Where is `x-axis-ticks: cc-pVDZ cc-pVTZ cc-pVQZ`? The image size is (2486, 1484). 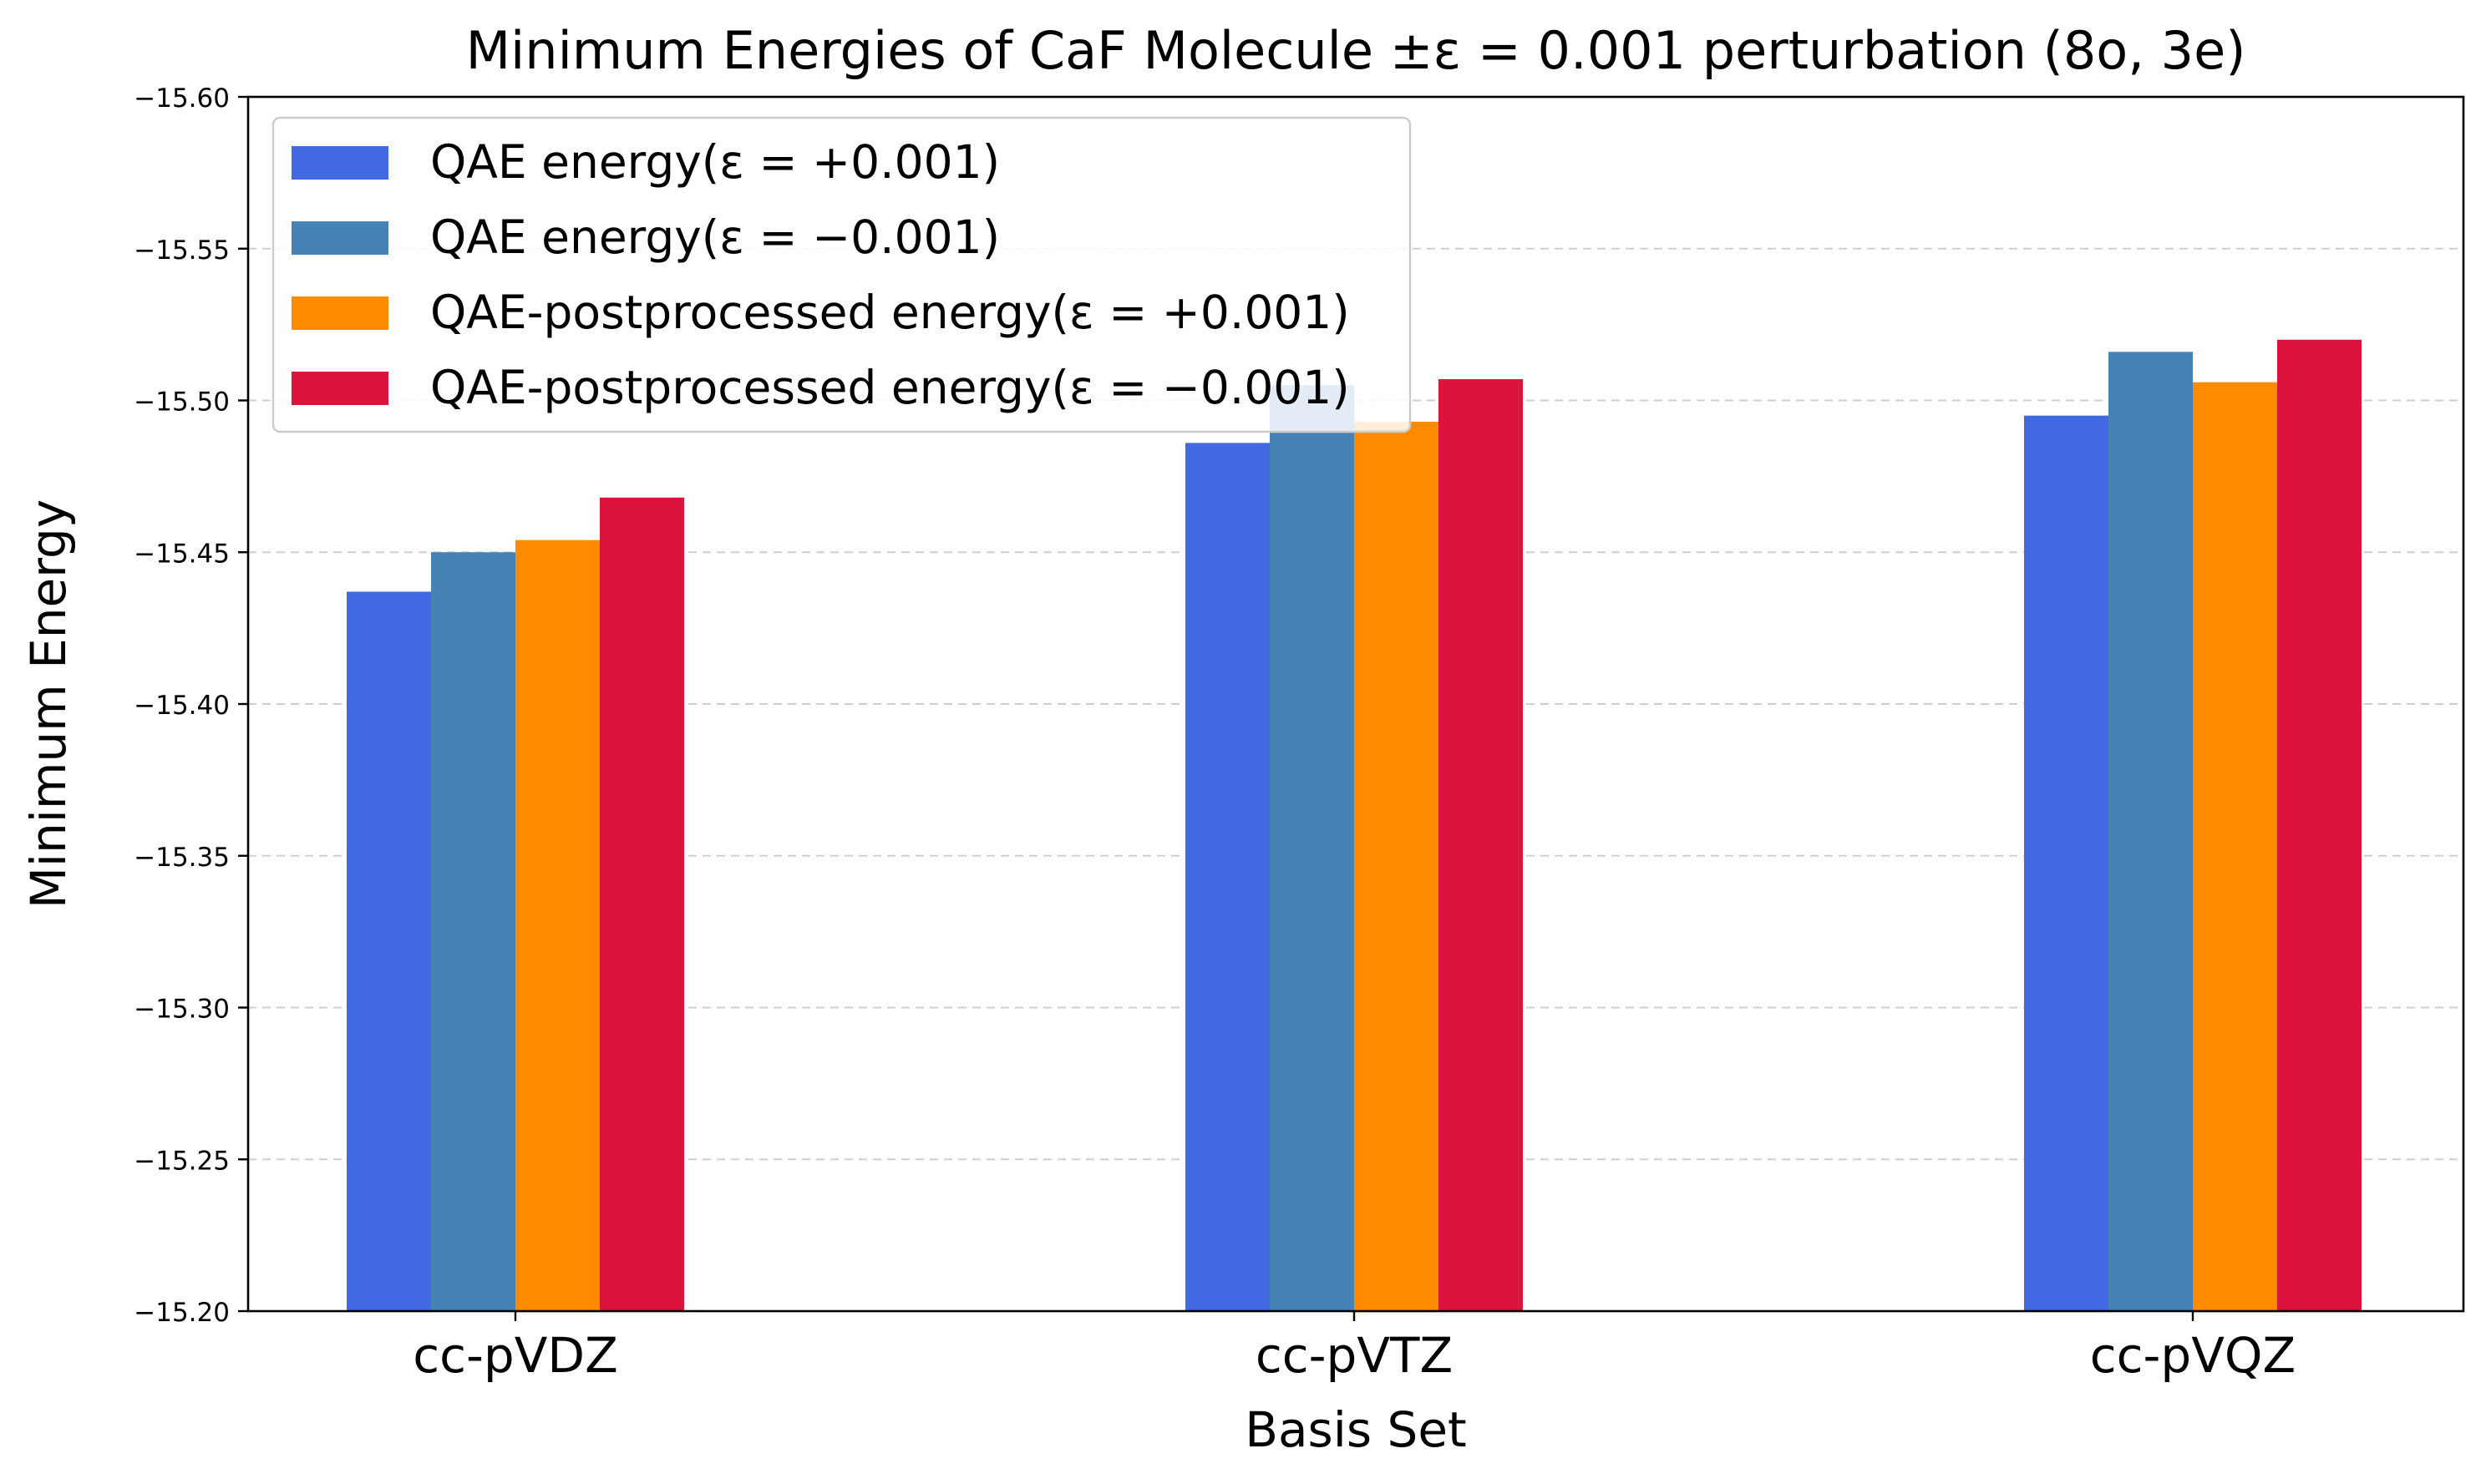
x-axis-ticks: cc-pVDZ cc-pVTZ cc-pVQZ is located at coordinates (1354, 1347).